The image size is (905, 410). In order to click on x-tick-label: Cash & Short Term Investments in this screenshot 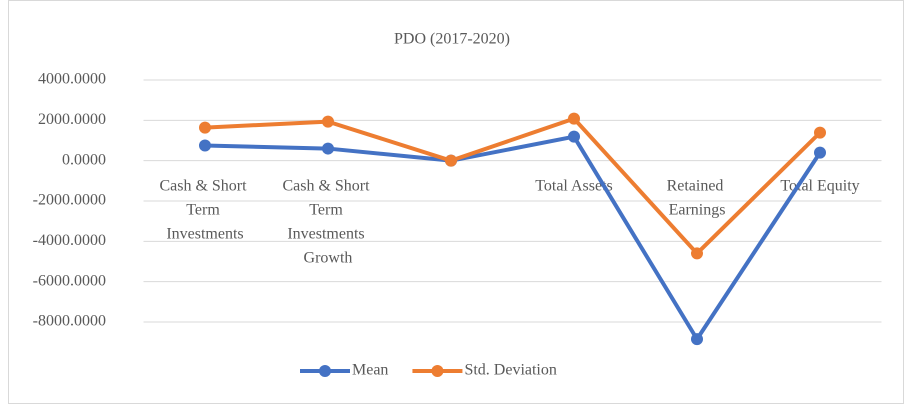, I will do `click(204, 209)`.